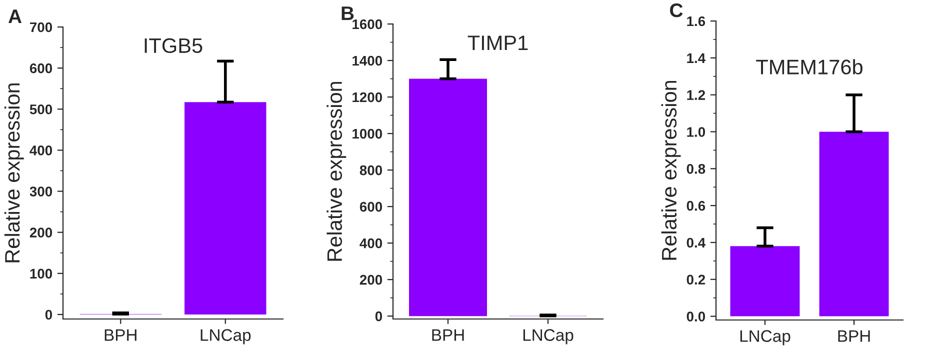 The height and width of the screenshot is (351, 941). What do you see at coordinates (41, 191) in the screenshot?
I see `y-tick-label: 300` at bounding box center [41, 191].